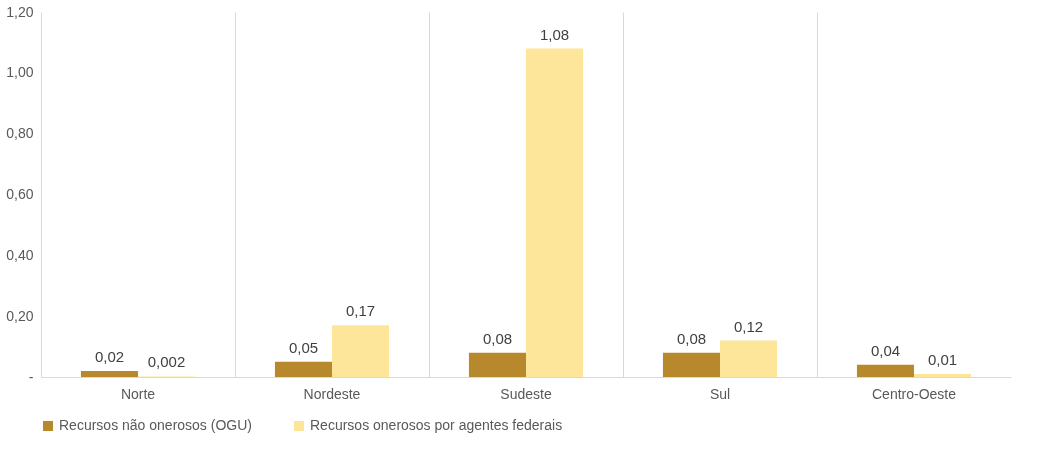 This screenshot has height=468, width=1043. I want to click on y-tick-label: 1,00, so click(20, 72).